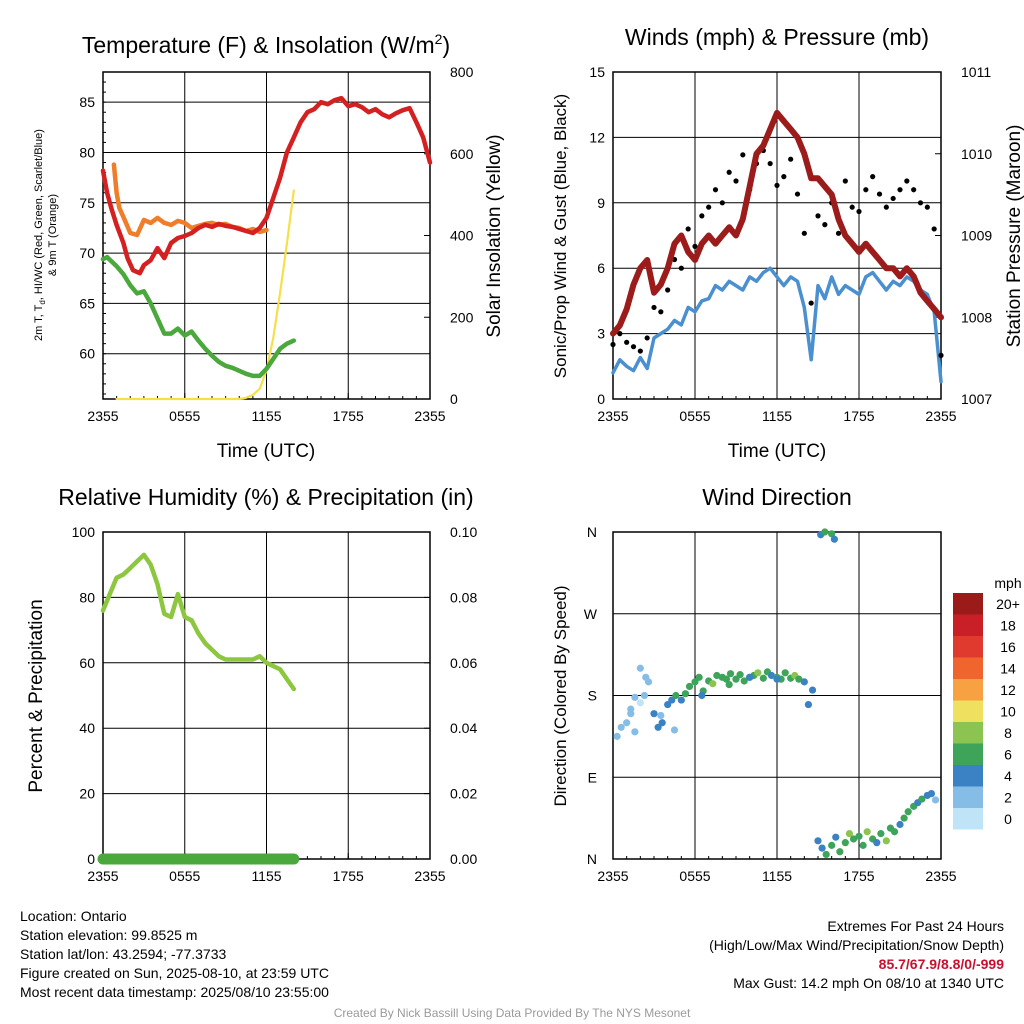  I want to click on legend-label: 16, so click(1008, 647).